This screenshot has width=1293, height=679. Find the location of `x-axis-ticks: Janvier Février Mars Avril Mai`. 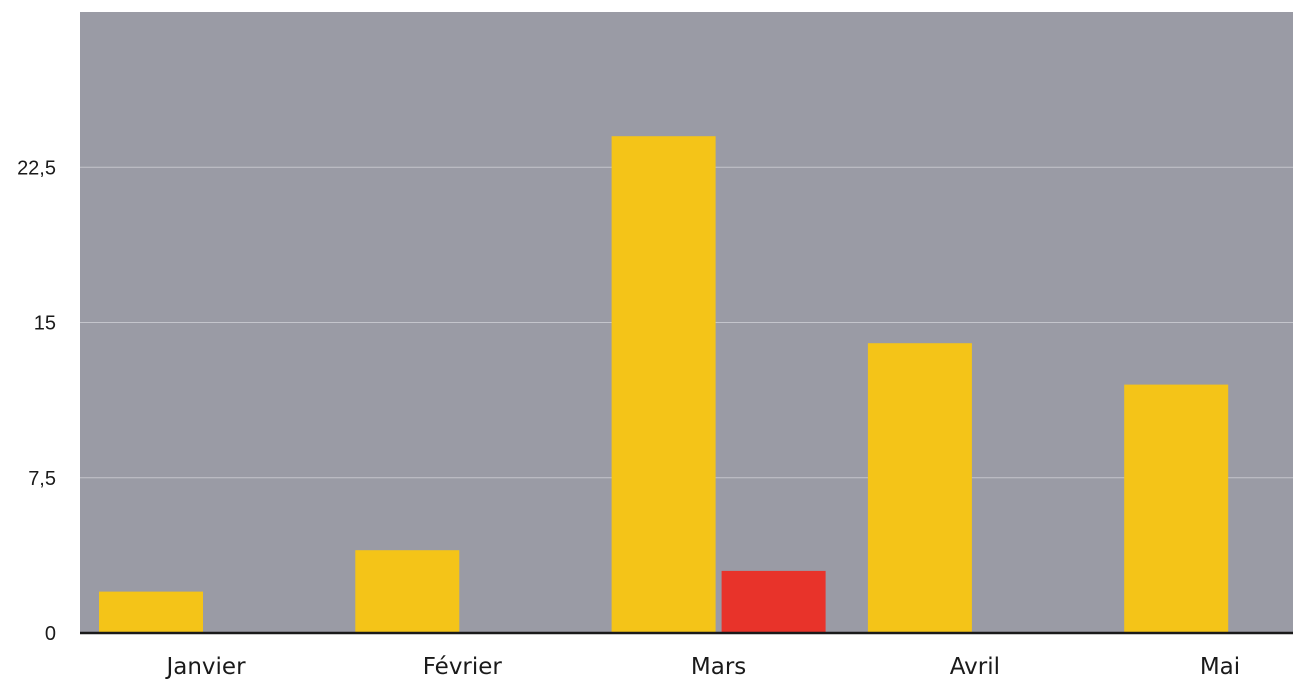

x-axis-ticks: Janvier Février Mars Avril Mai is located at coordinates (702, 666).